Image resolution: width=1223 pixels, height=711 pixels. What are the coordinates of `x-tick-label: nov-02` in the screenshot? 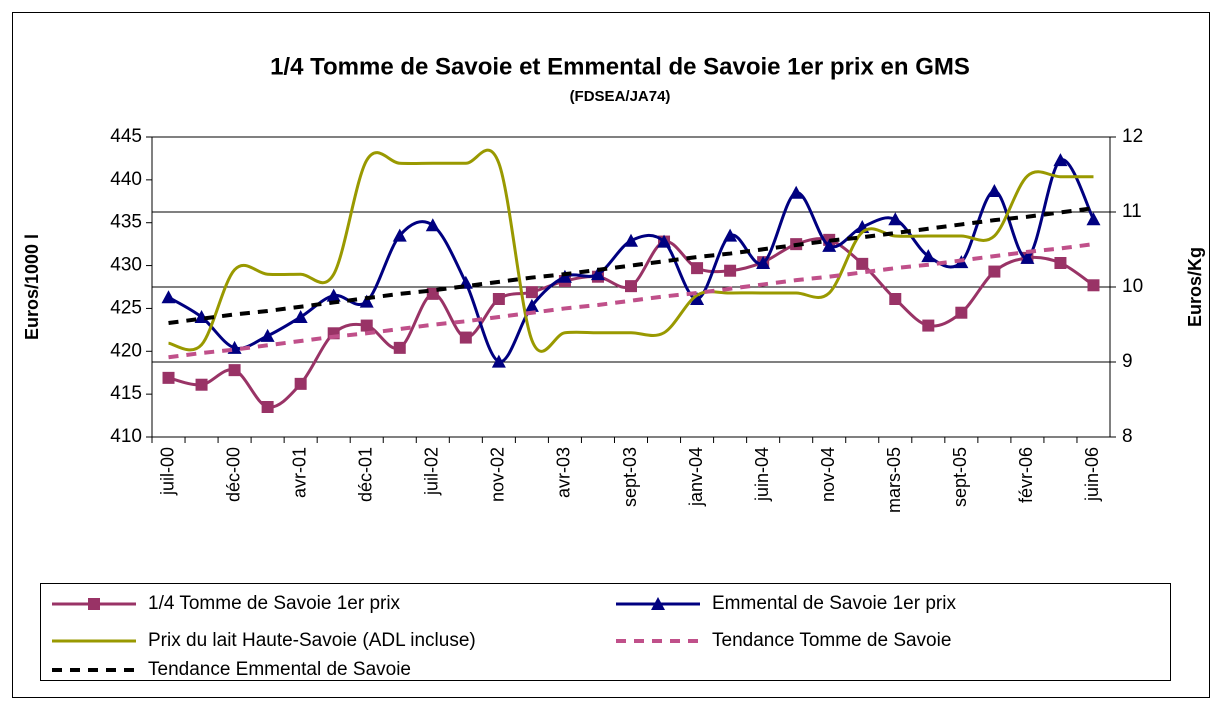 It's located at (498, 474).